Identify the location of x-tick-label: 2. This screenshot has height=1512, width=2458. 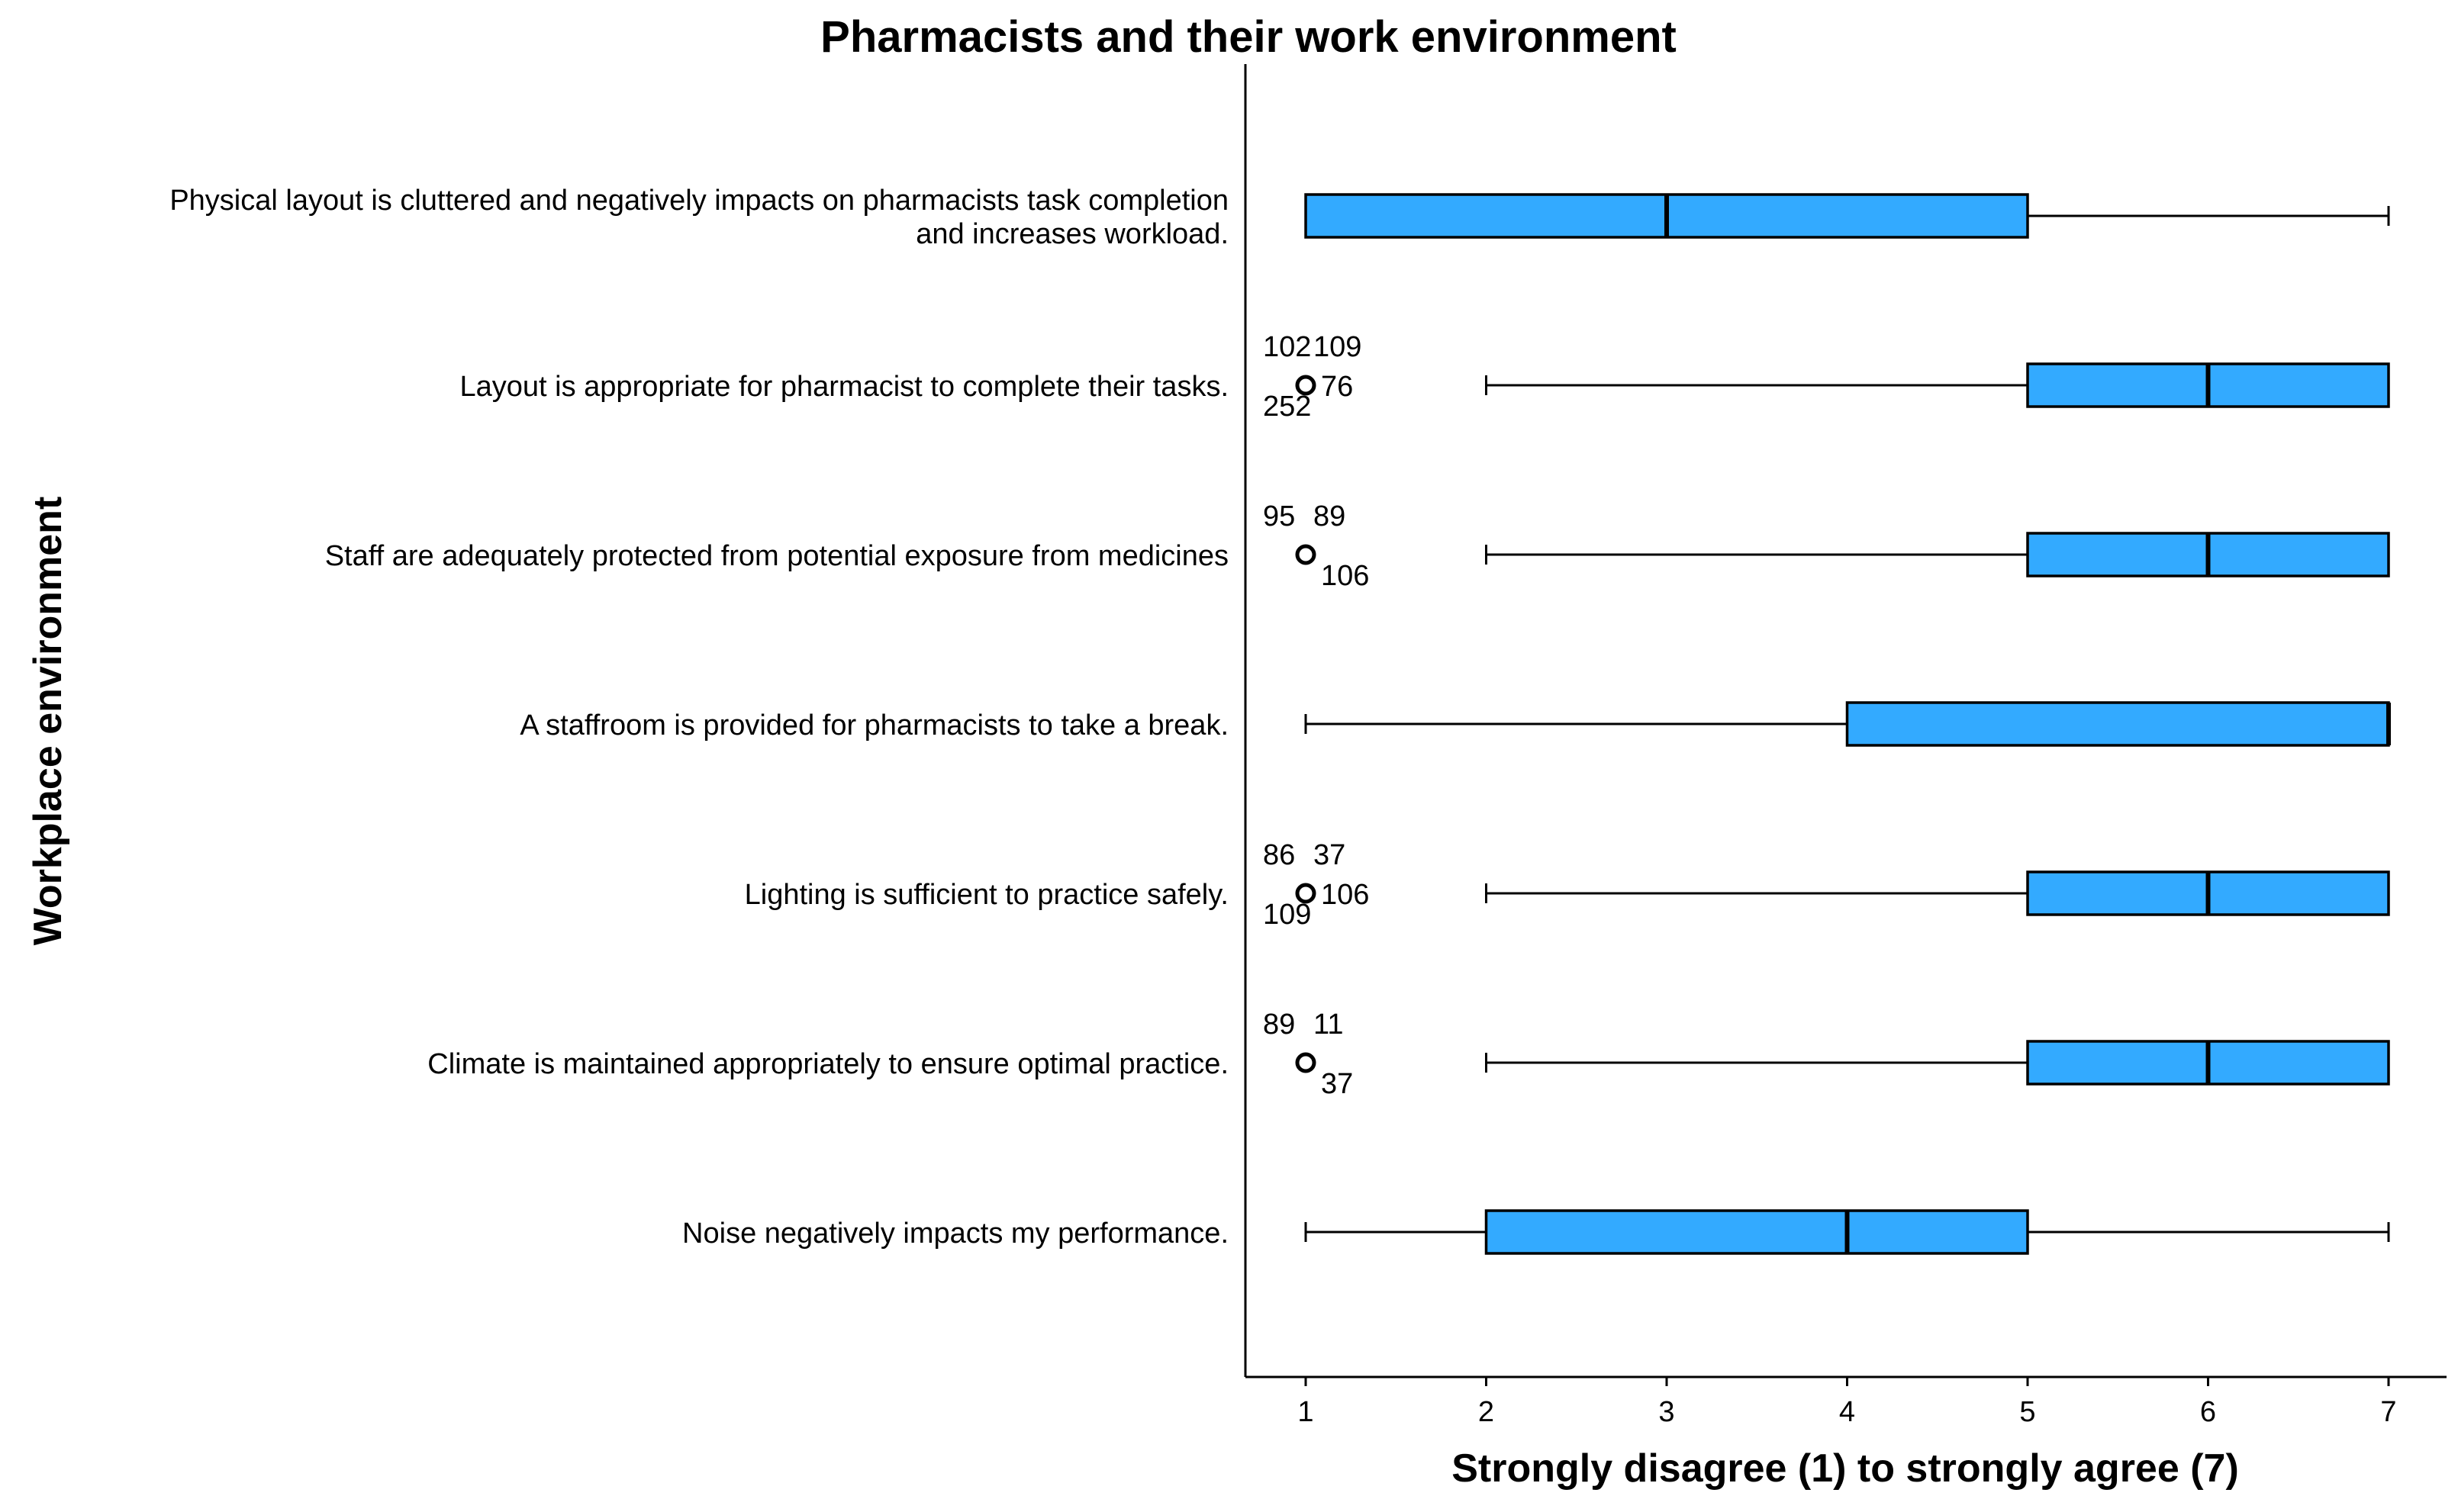
(1486, 1412).